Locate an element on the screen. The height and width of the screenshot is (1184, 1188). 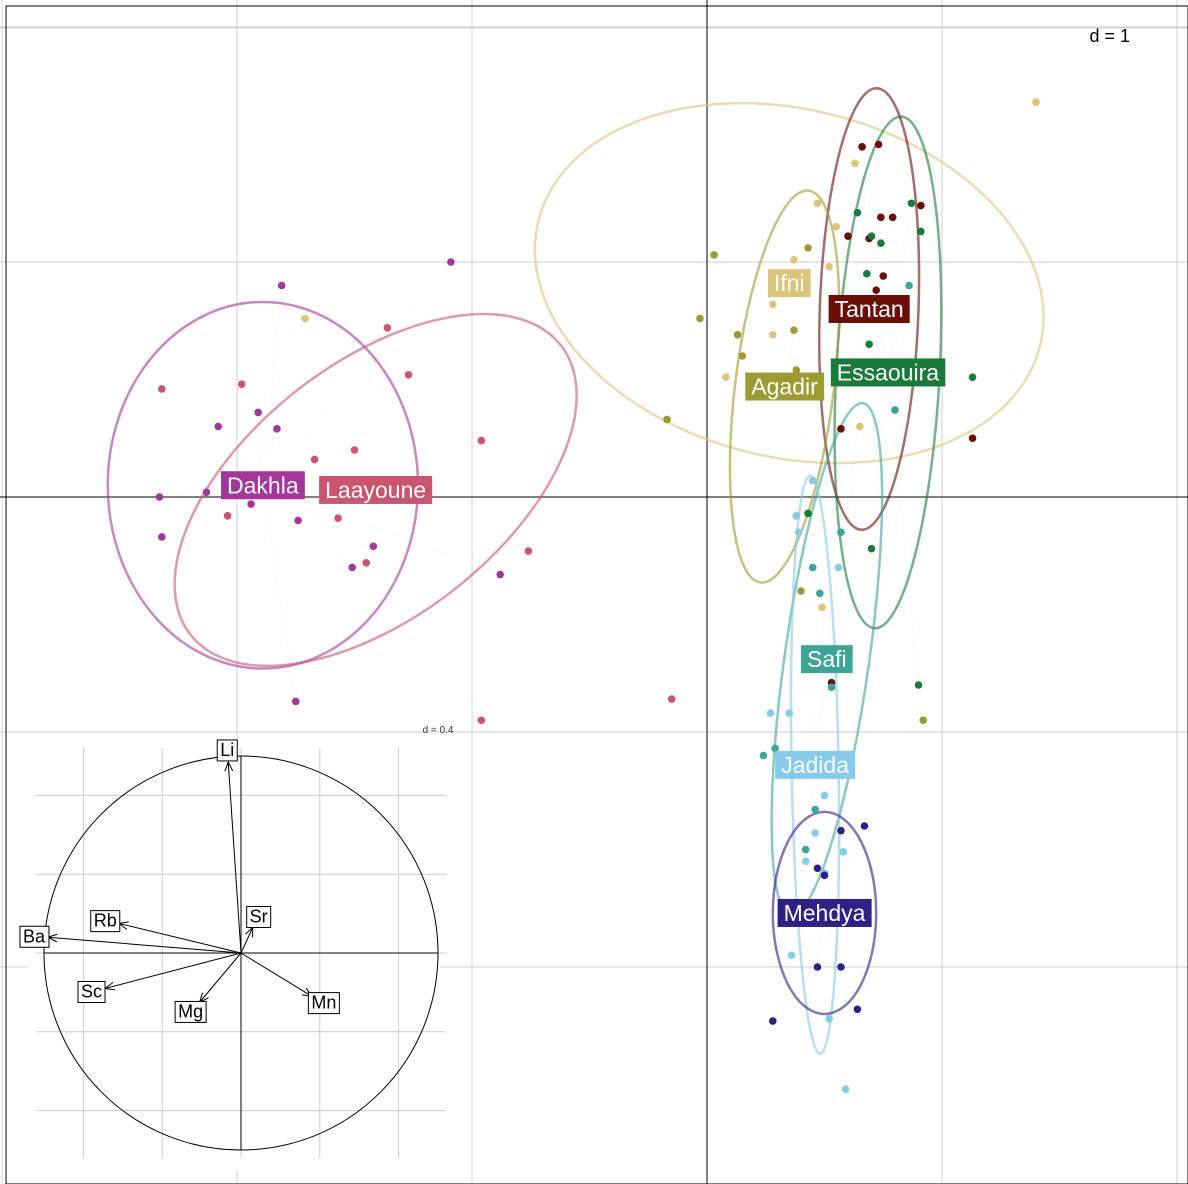
variable-text-li: Li is located at coordinates (227, 750).